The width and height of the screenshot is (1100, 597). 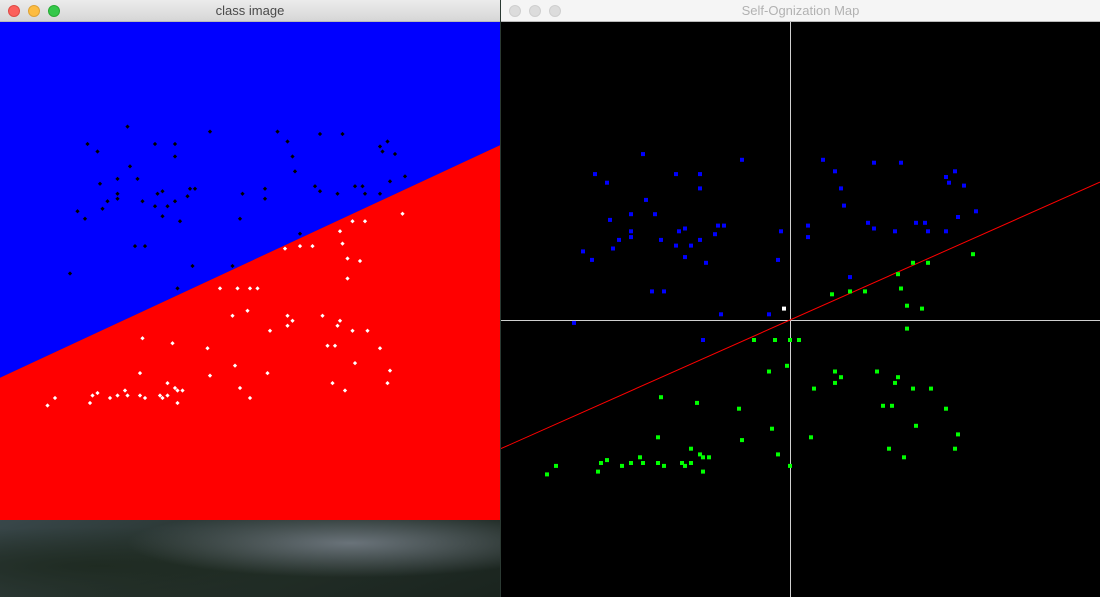 I want to click on class-image-titlebar: class image, so click(x=250, y=11).